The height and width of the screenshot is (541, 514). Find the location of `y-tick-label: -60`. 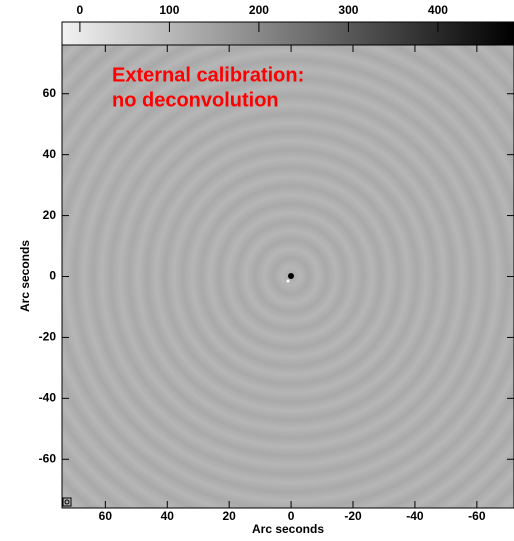

y-tick-label: -60 is located at coordinates (48, 458).